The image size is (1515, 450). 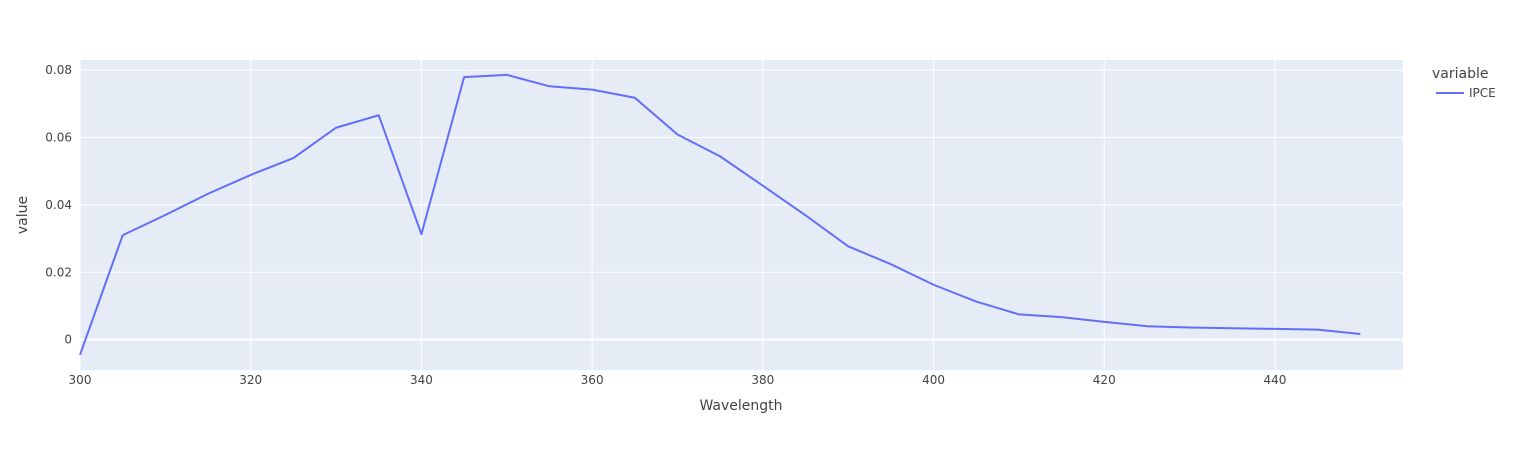 I want to click on y-axis-title: value, so click(x=23, y=215).